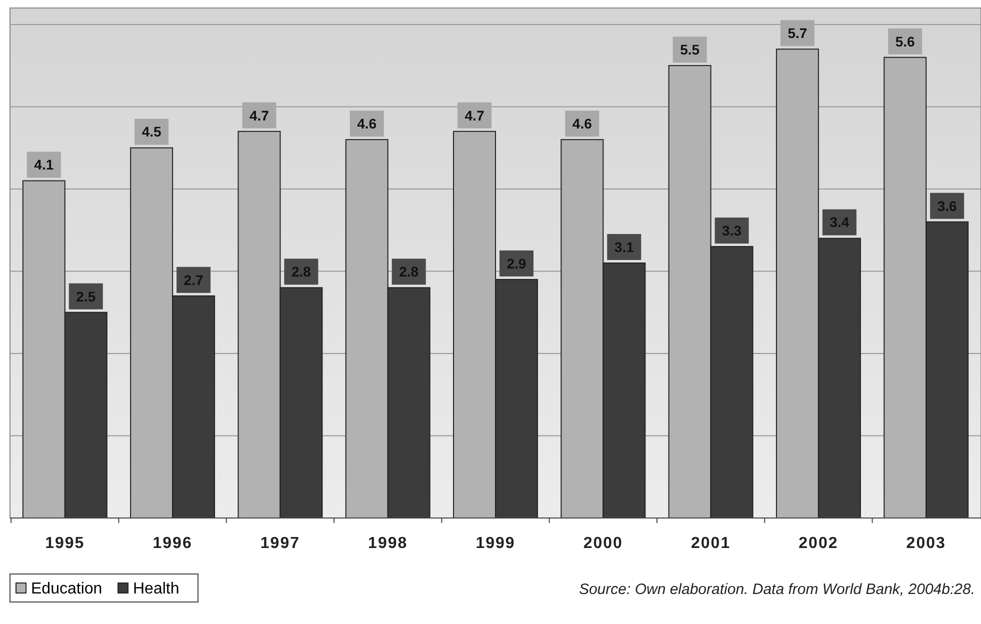  Describe the element at coordinates (388, 543) in the screenshot. I see `x-tick-label: 1998` at that location.